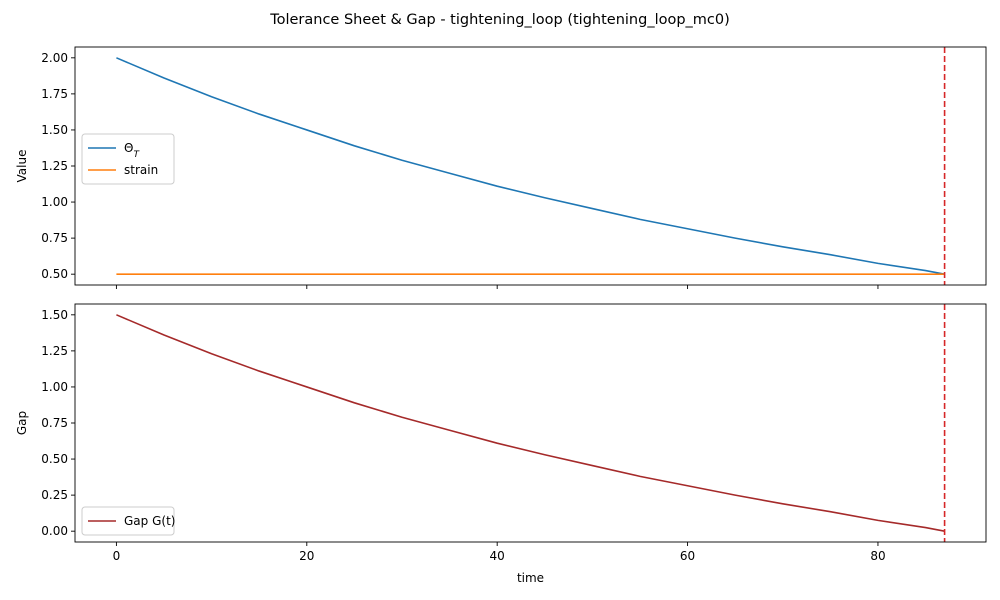 The image size is (1000, 600). Describe the element at coordinates (306, 556) in the screenshot. I see `x-tick-label: 20` at that location.